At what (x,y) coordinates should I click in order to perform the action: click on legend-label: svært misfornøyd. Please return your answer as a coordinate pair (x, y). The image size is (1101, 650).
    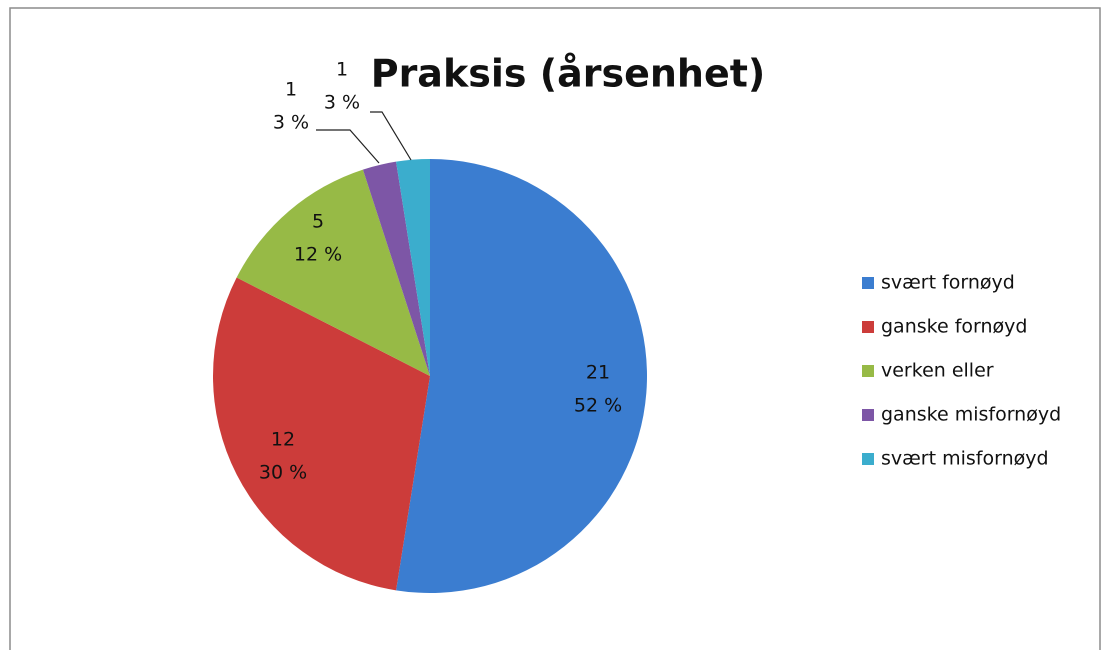
    Looking at the image, I should click on (965, 459).